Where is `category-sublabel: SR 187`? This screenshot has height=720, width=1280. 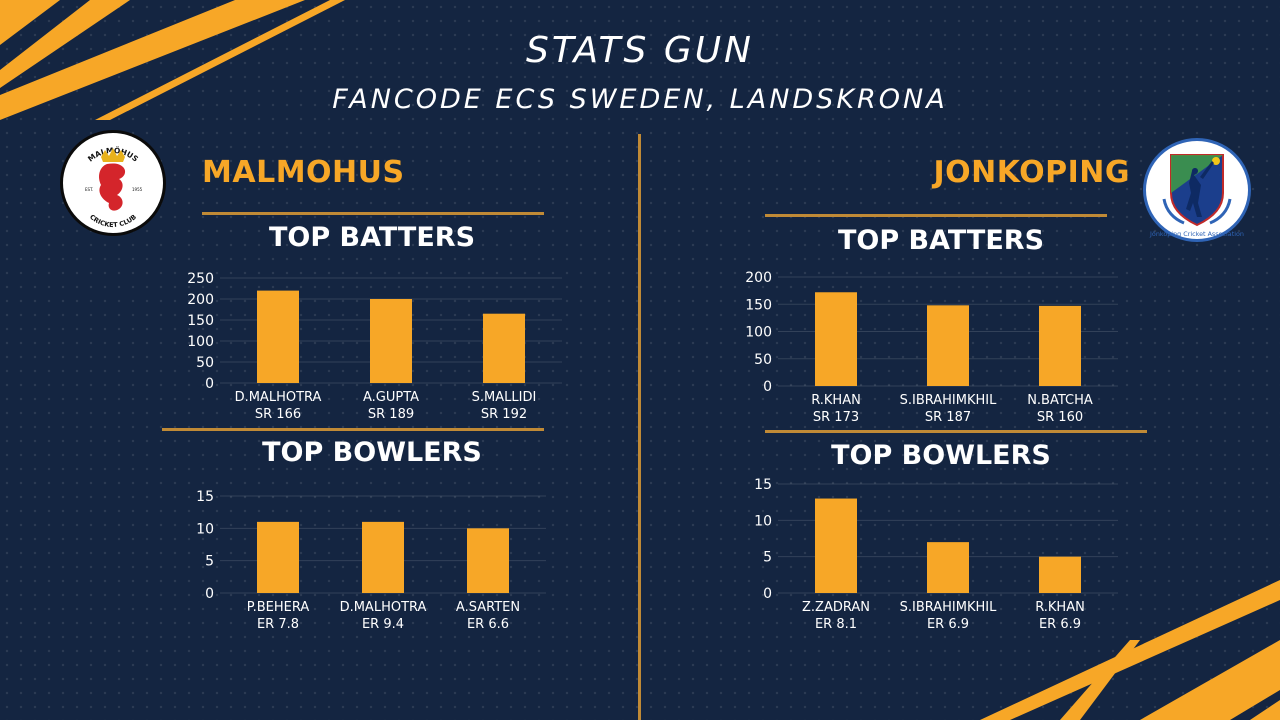
category-sublabel: SR 187 is located at coordinates (948, 417).